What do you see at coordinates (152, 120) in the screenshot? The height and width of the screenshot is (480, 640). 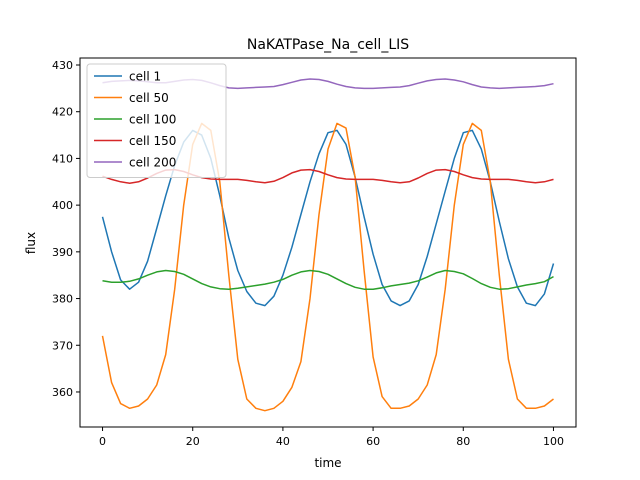 I see `legend-label: cell 100` at bounding box center [152, 120].